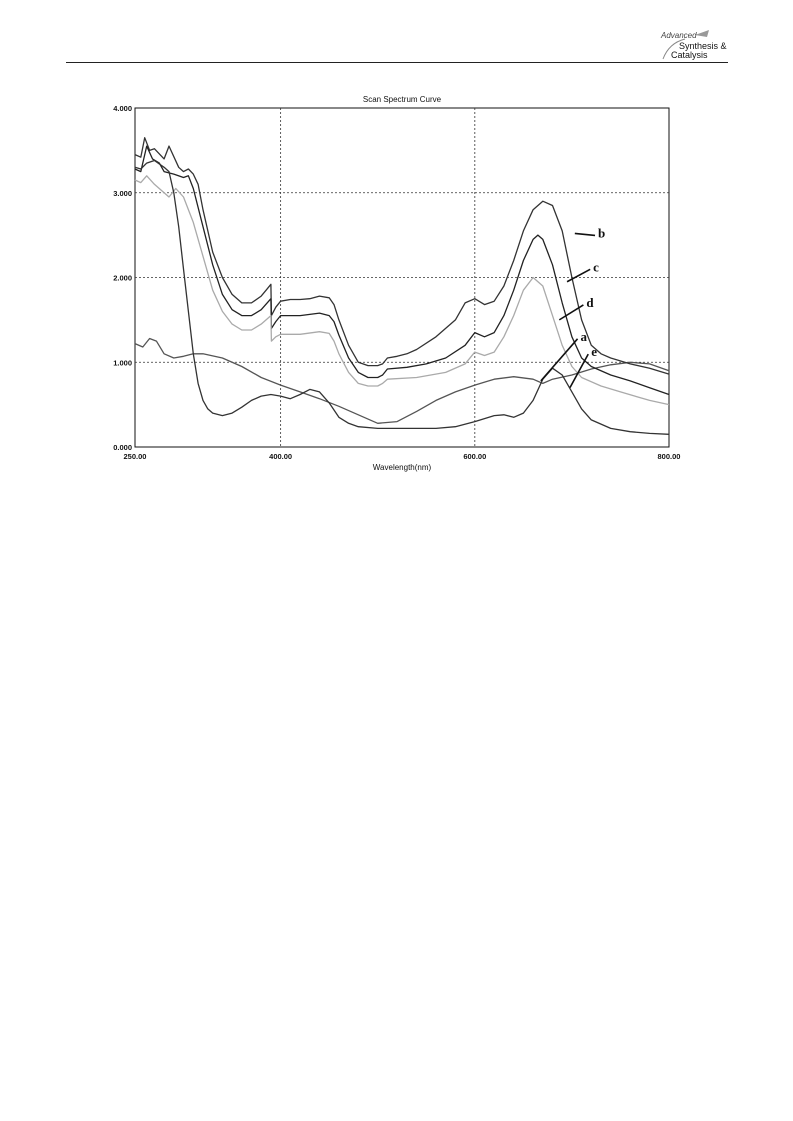 The image size is (793, 1121). I want to click on x-tick-label: 400.00, so click(280, 456).